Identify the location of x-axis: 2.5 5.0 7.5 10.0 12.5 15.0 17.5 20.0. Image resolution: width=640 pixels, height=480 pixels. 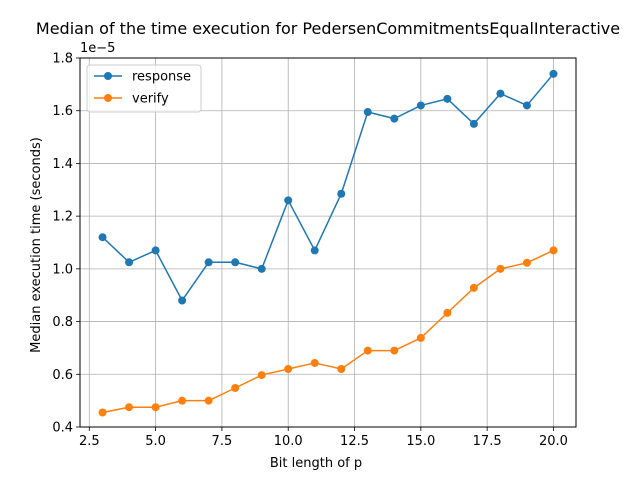
(323, 438).